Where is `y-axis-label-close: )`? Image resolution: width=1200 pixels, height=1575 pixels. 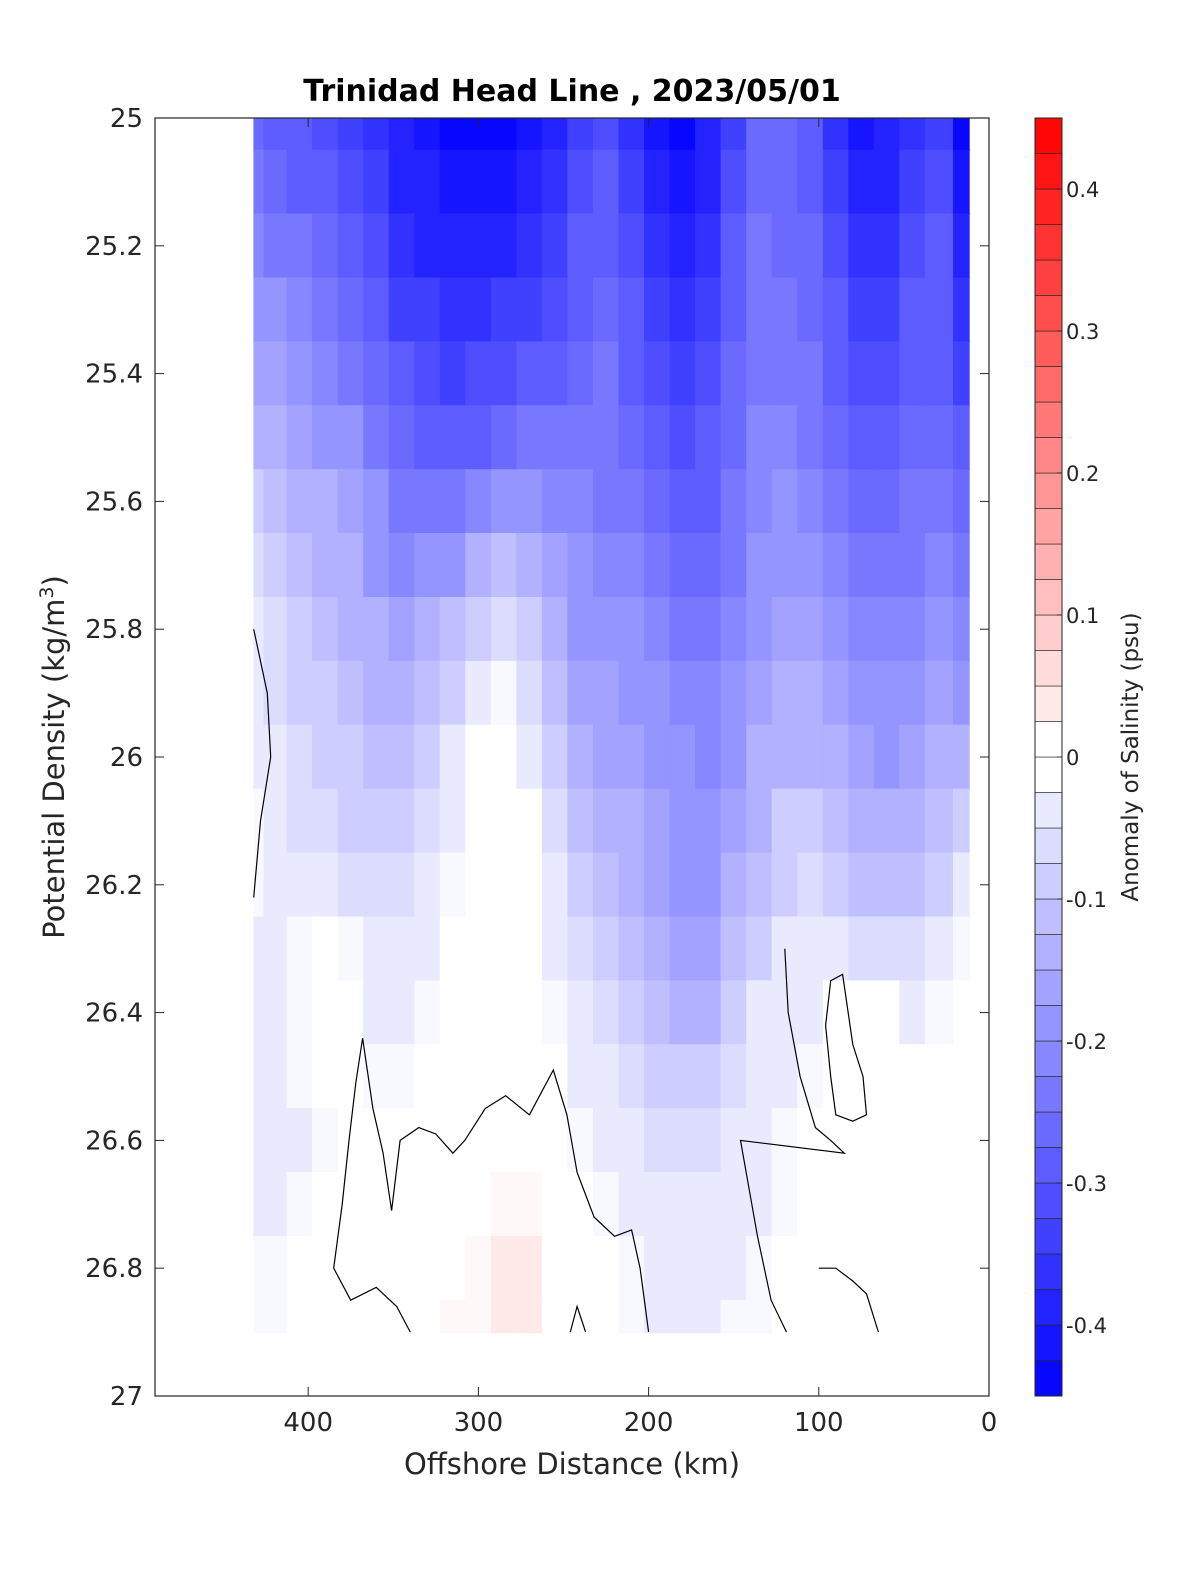 y-axis-label-close: ) is located at coordinates (54, 580).